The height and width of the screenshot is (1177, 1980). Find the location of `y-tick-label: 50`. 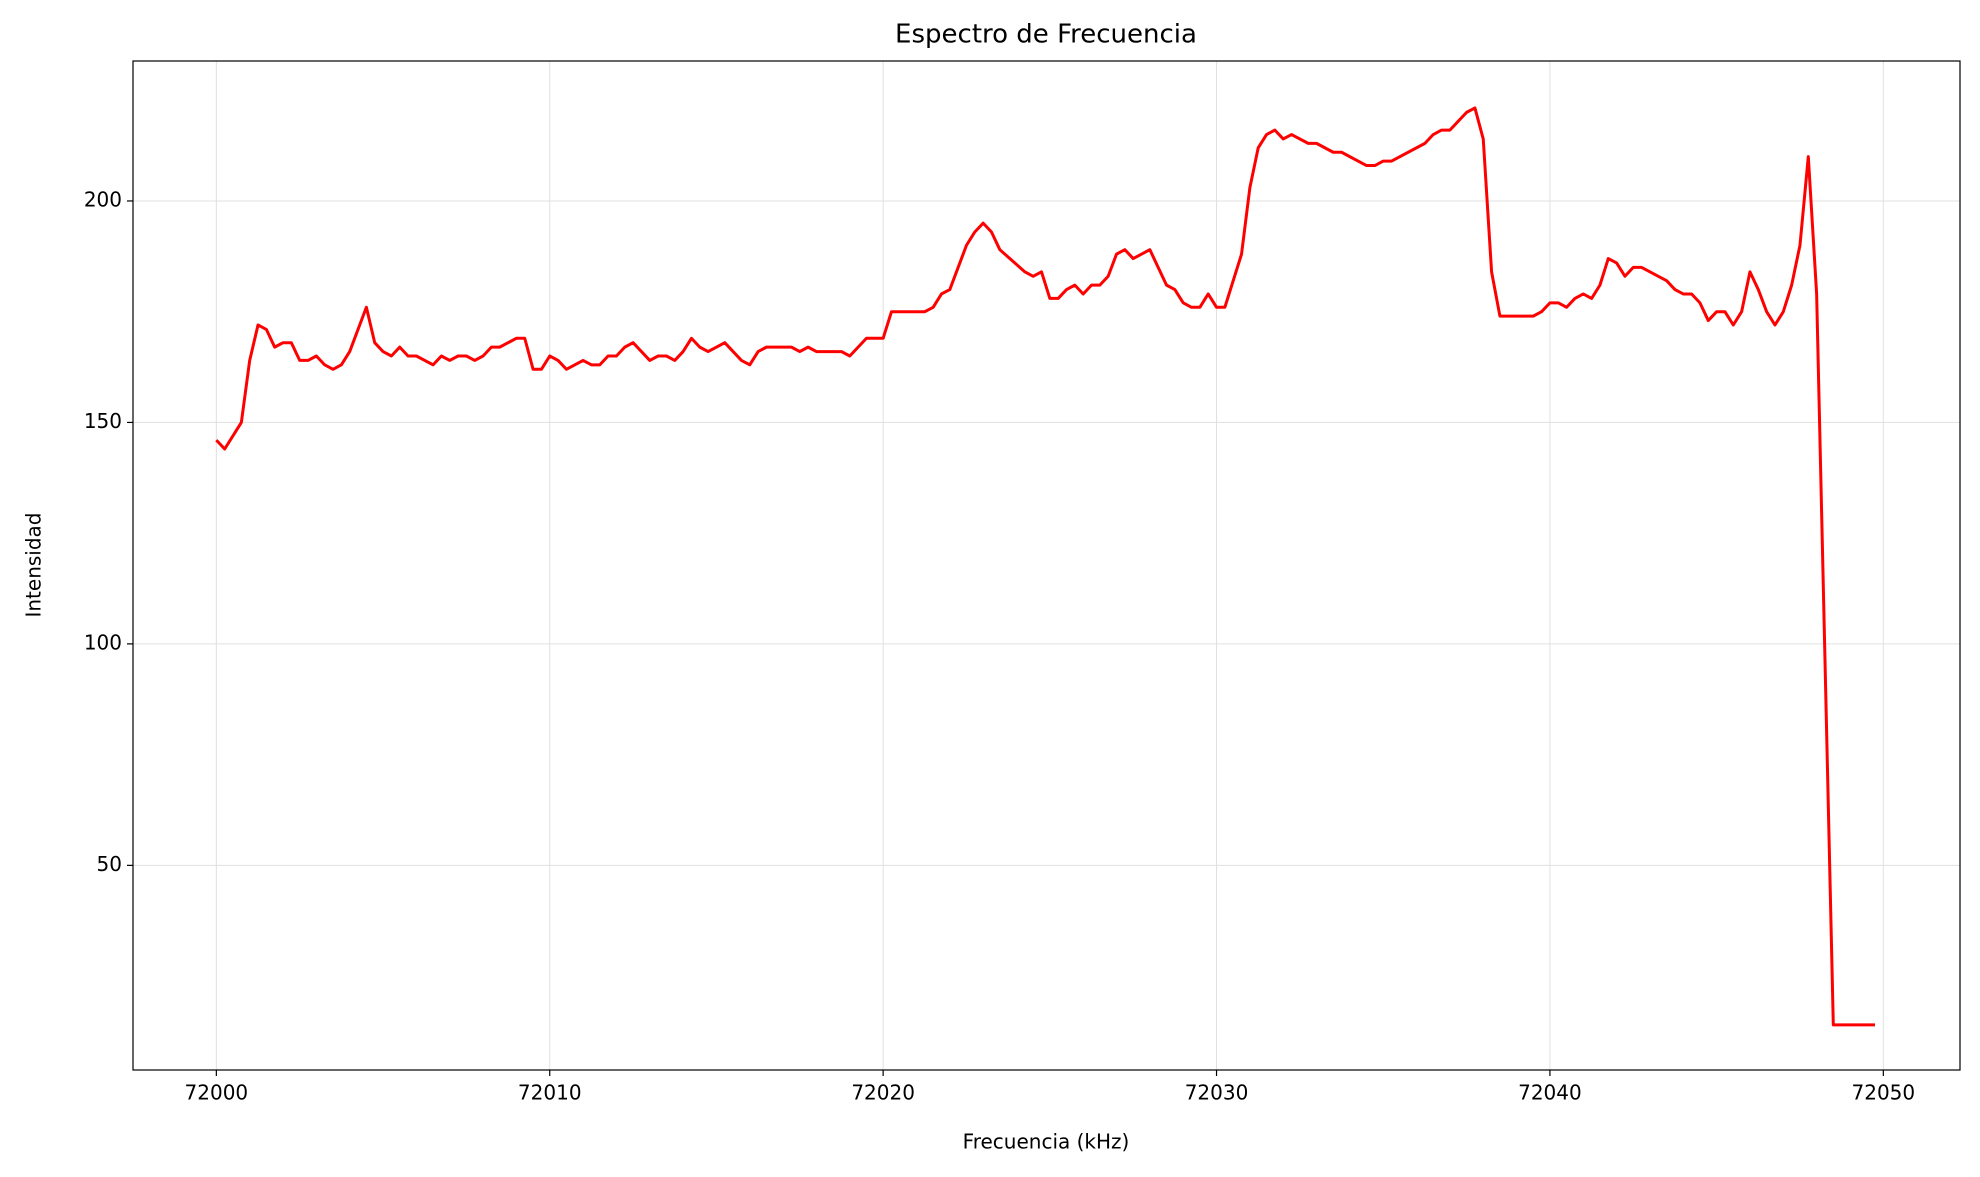

y-tick-label: 50 is located at coordinates (109, 864).